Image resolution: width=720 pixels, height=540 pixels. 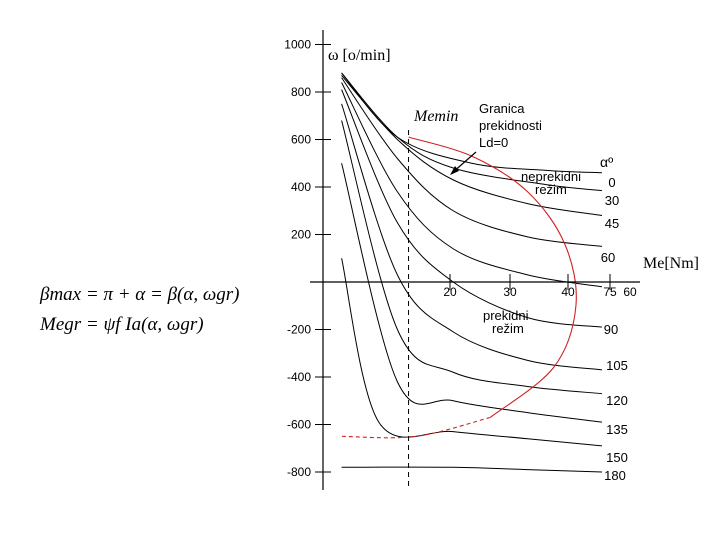 I want to click on alpha-header: αº, so click(x=606, y=162).